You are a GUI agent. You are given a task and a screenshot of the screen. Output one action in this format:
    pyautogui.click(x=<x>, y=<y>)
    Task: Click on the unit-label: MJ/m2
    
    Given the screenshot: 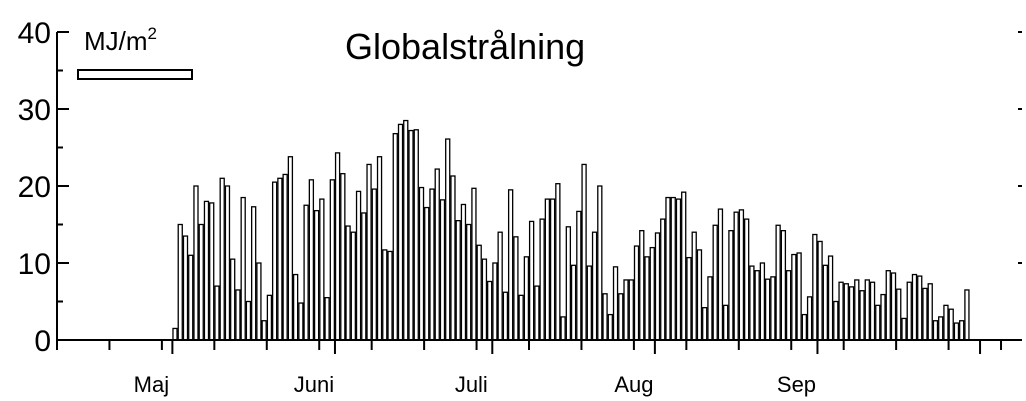 What is the action you would take?
    pyautogui.click(x=120, y=40)
    